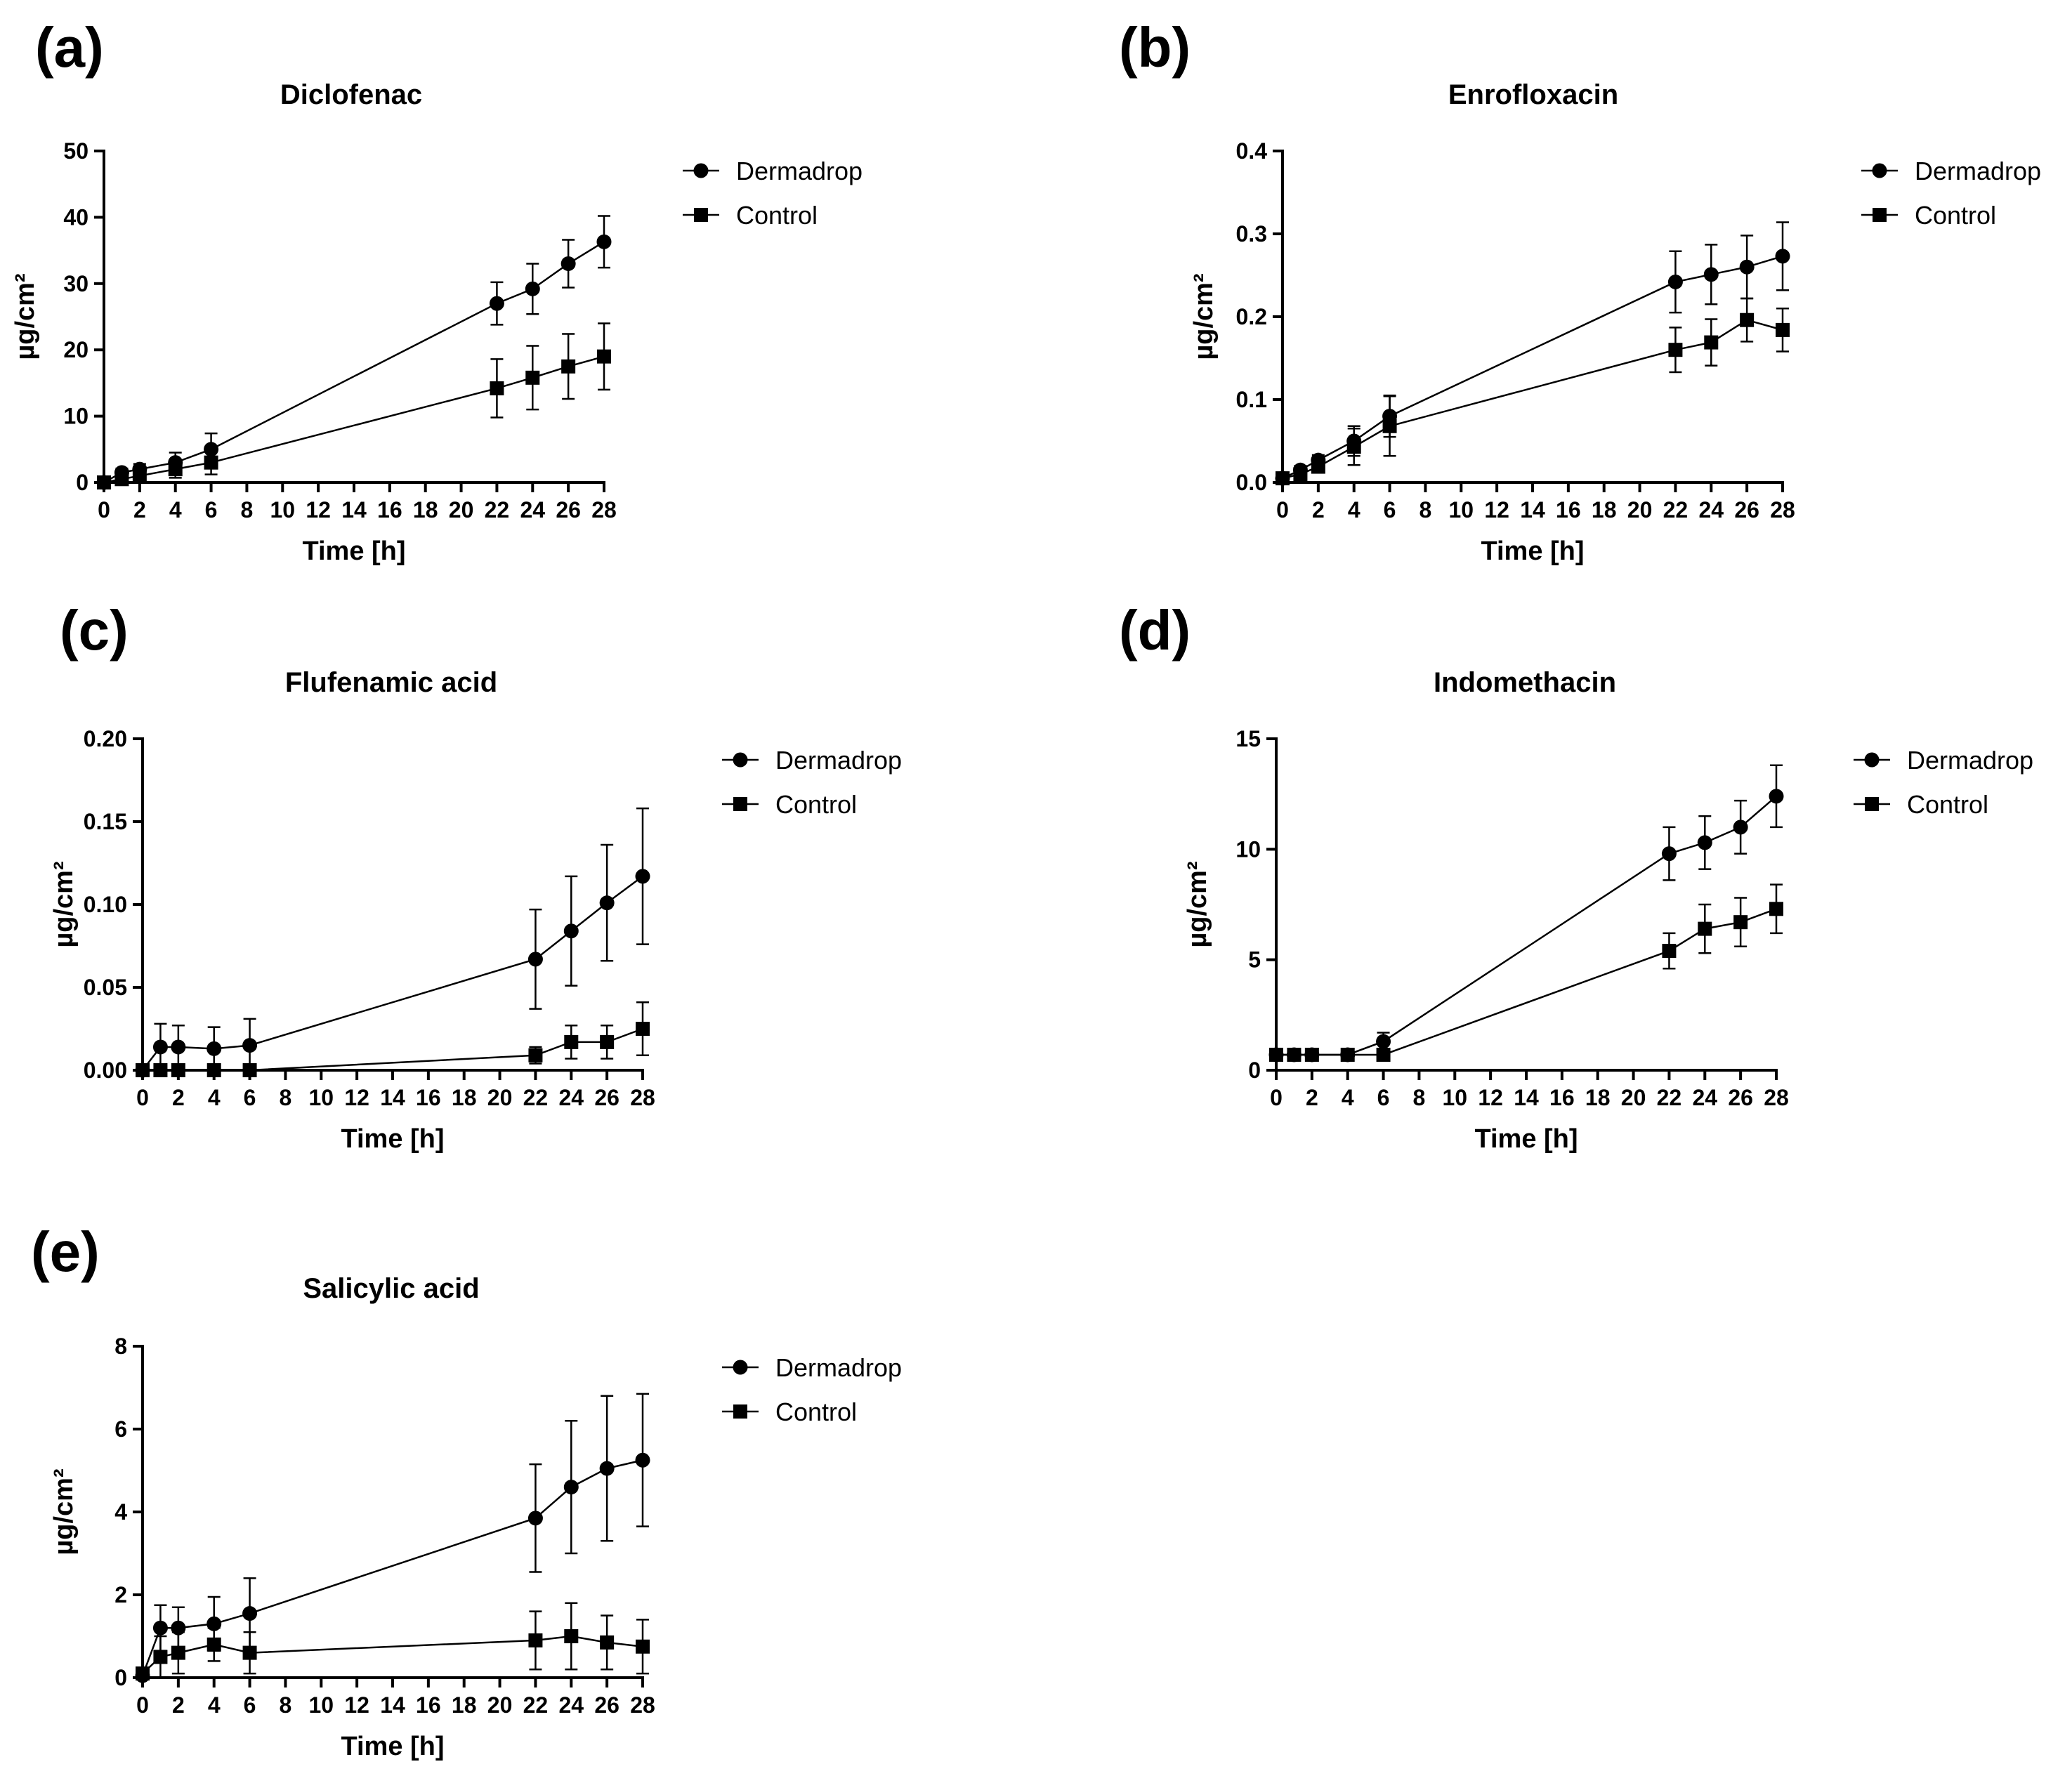 This screenshot has height=1783, width=2072. I want to click on y-tick-label: 5, so click(1254, 960).